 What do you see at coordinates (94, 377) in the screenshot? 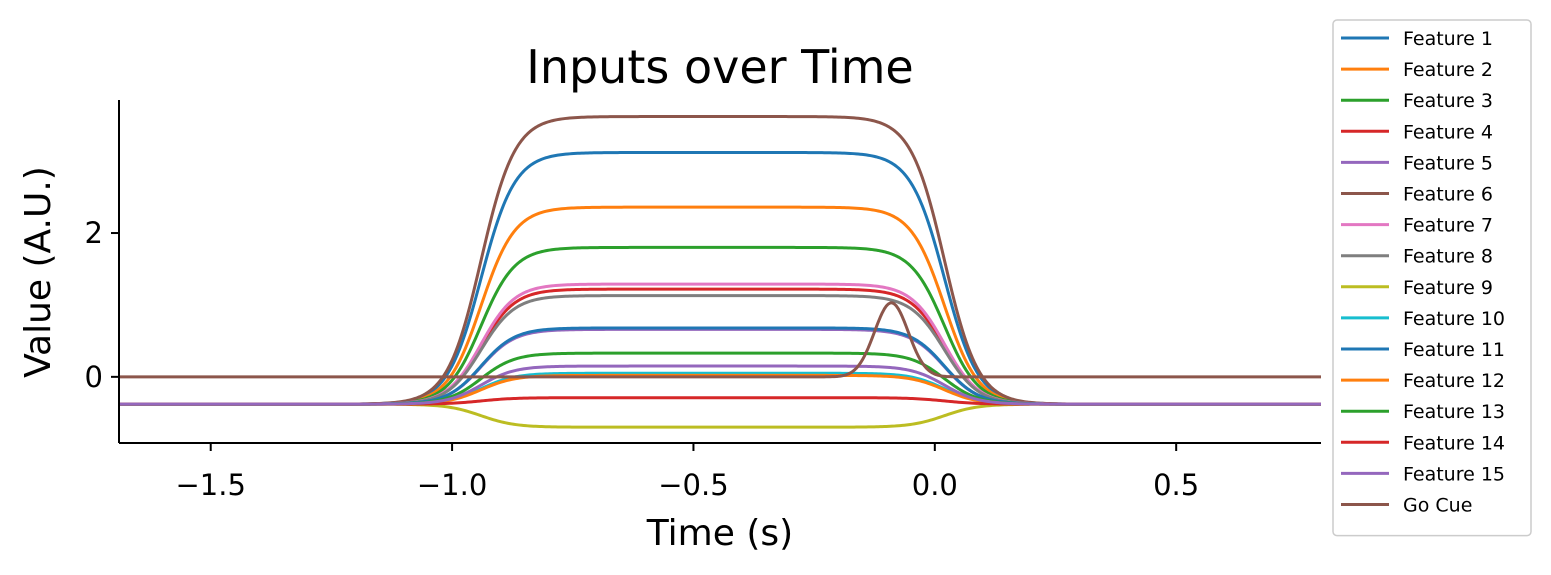
I see `y-tick-label: 0` at bounding box center [94, 377].